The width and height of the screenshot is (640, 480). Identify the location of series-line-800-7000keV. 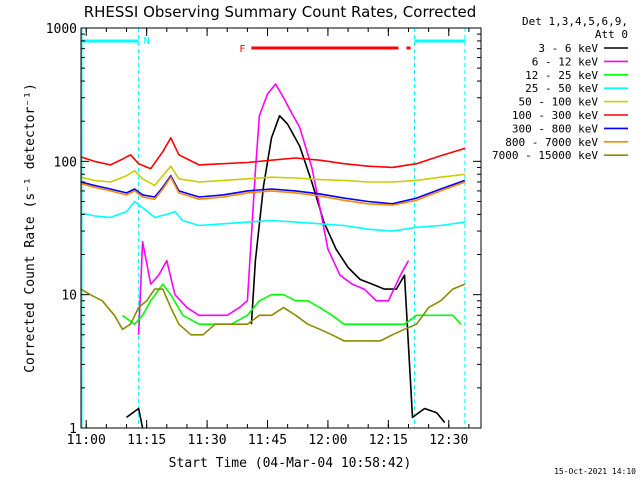
(273, 191).